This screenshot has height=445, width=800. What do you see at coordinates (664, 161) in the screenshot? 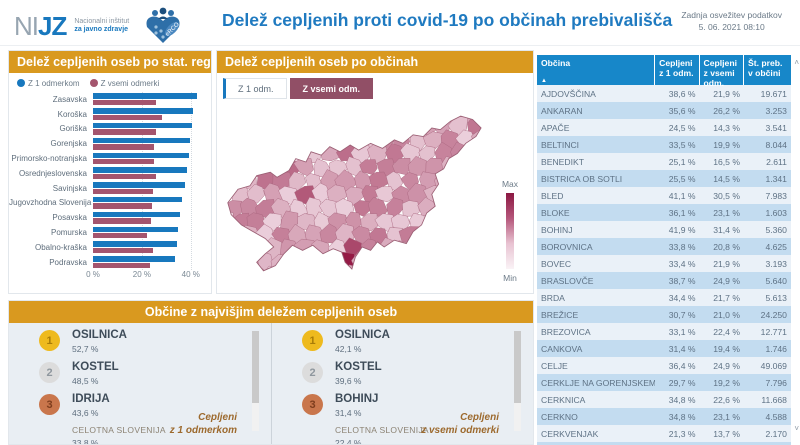
I see `table-row: BENEDIKT 25,1 % 16,5 % 2.611` at bounding box center [664, 161].